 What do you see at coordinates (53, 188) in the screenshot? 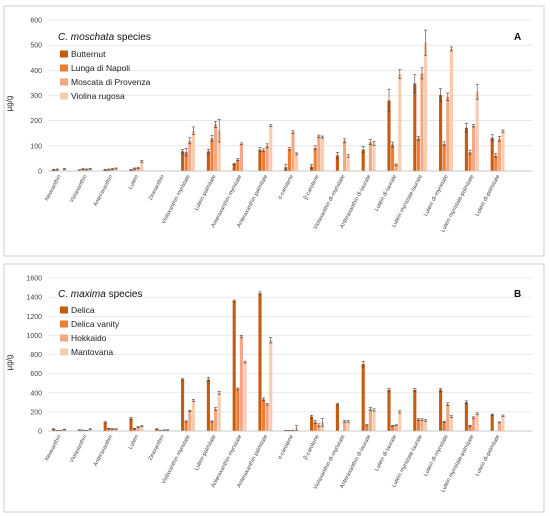
I see `category-label: Neoxanthin` at bounding box center [53, 188].